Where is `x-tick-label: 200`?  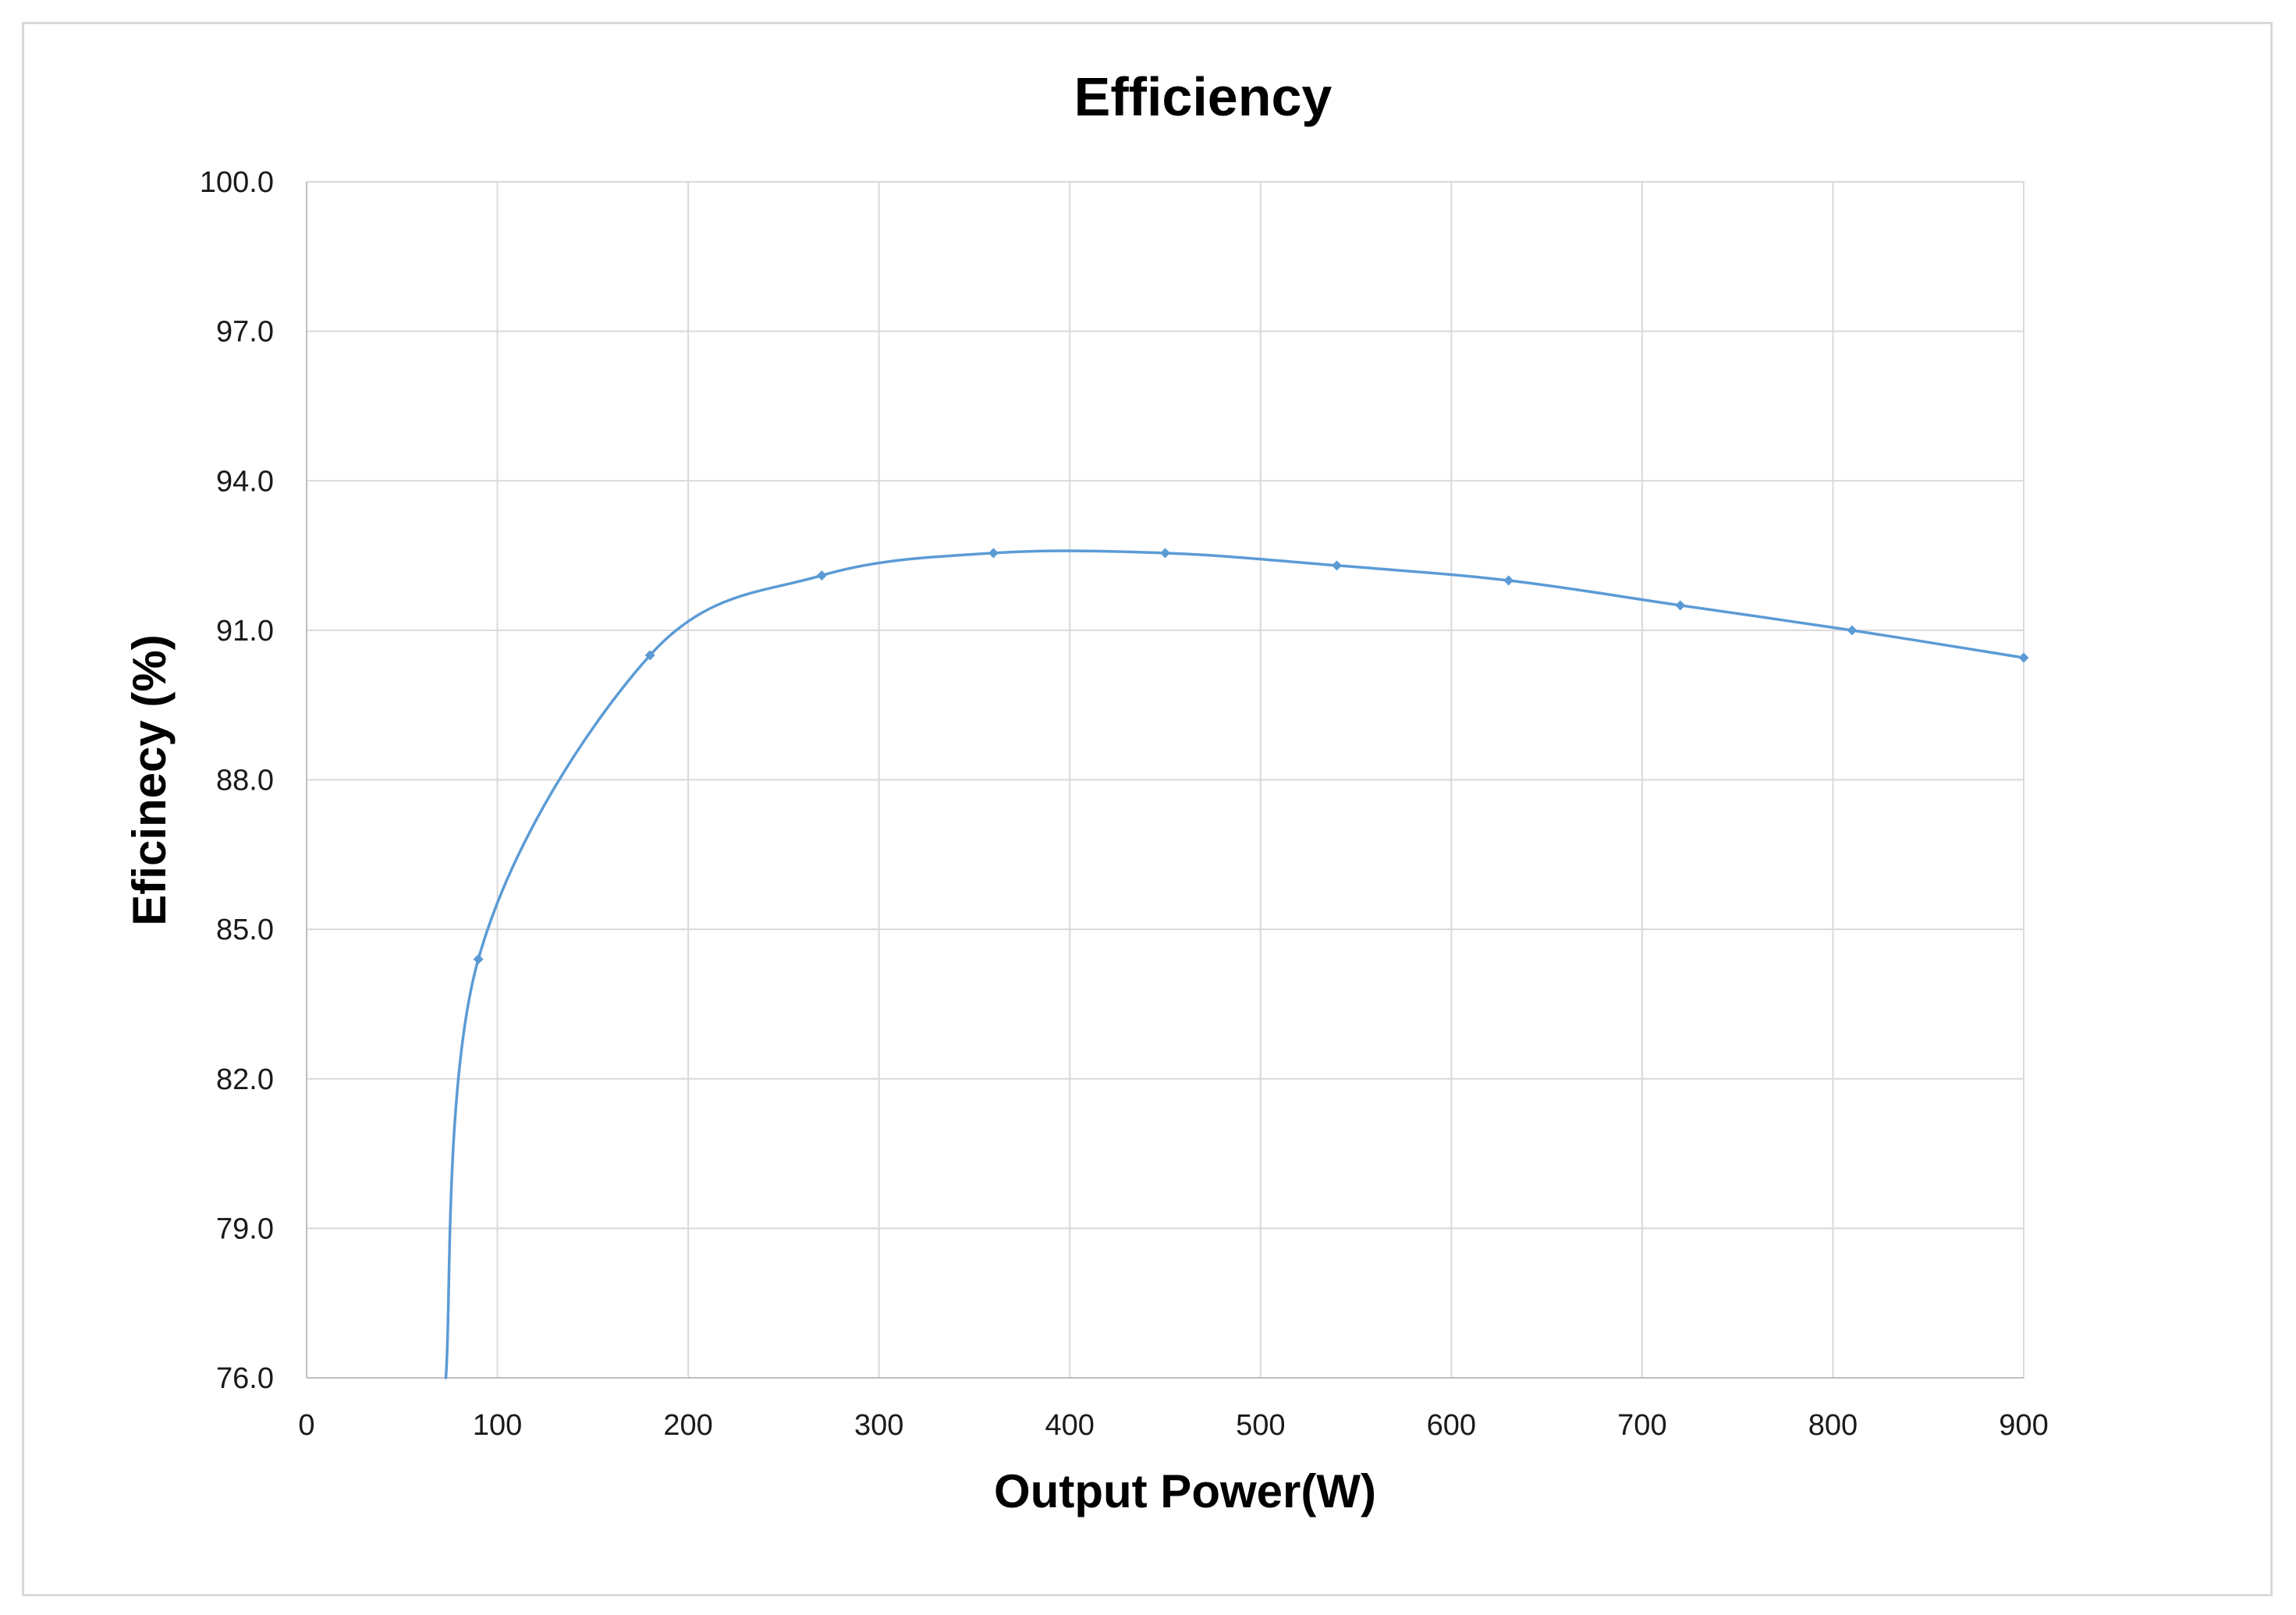
x-tick-label: 200 is located at coordinates (687, 1425).